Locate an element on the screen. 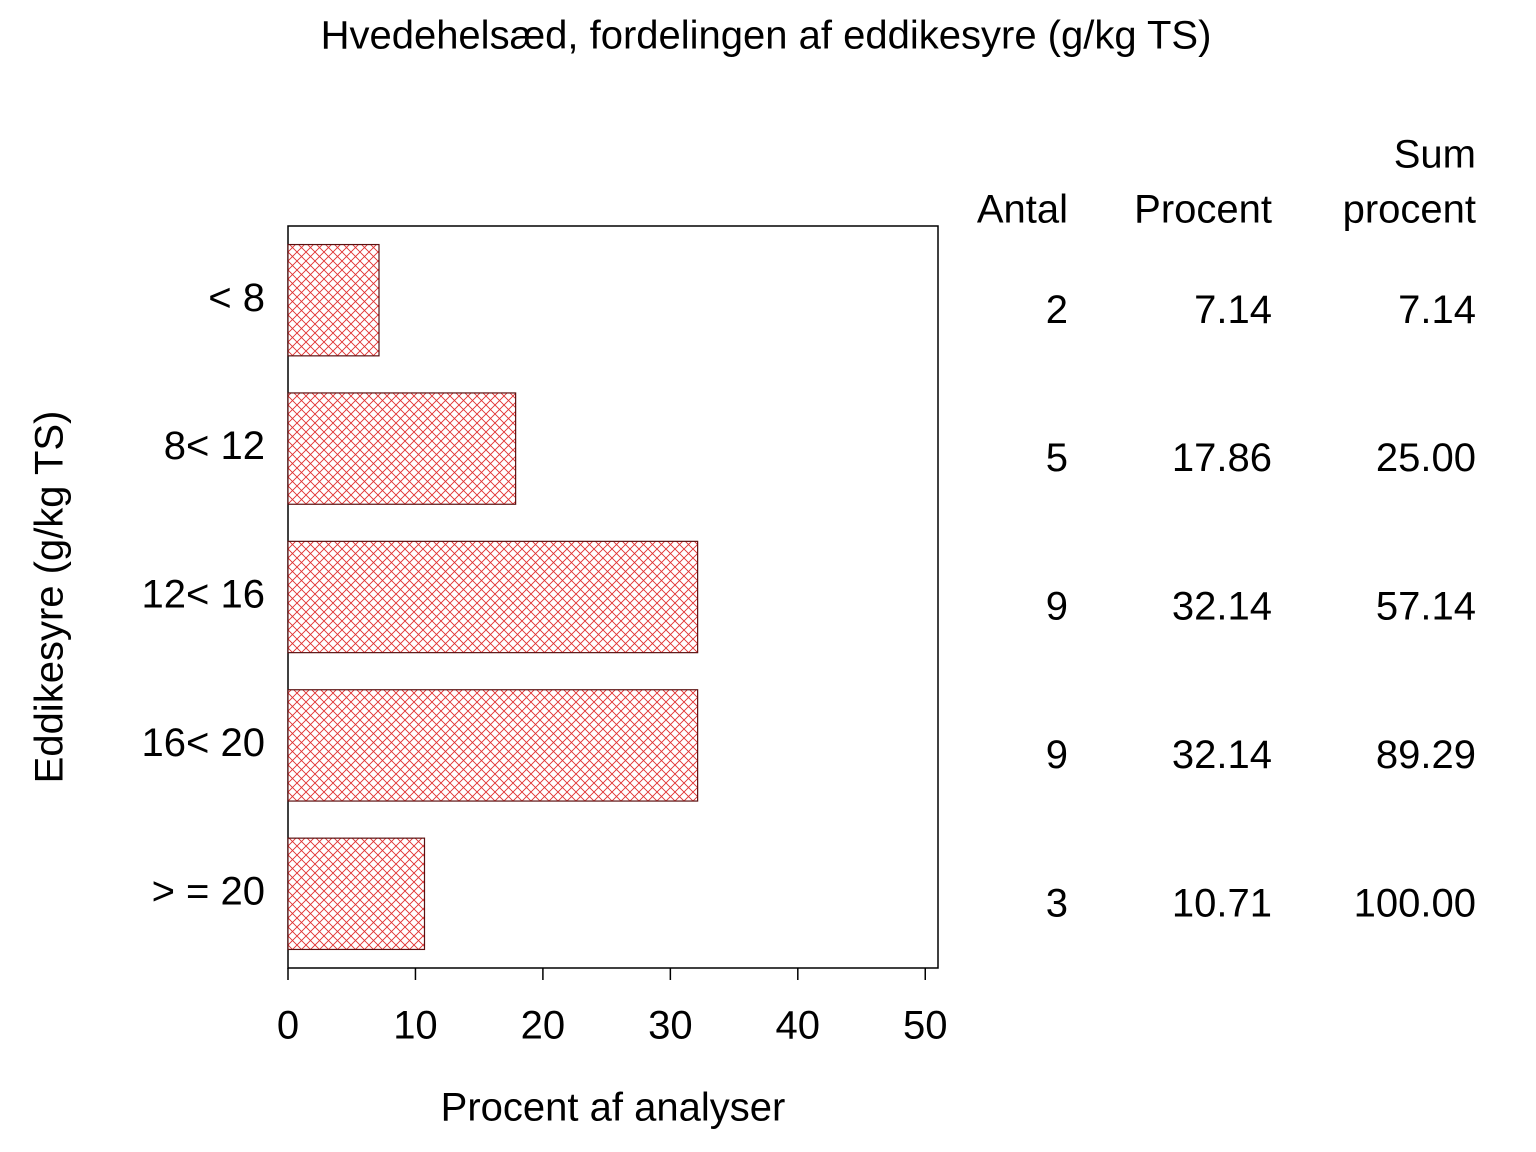  x-axis-label: Procent af analyser is located at coordinates (613, 1108).